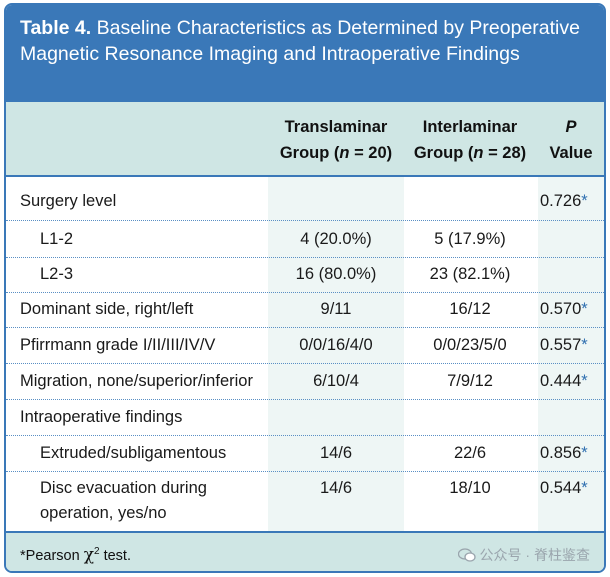  I want to click on interlaminar-cell: 7/9/12, so click(470, 381).